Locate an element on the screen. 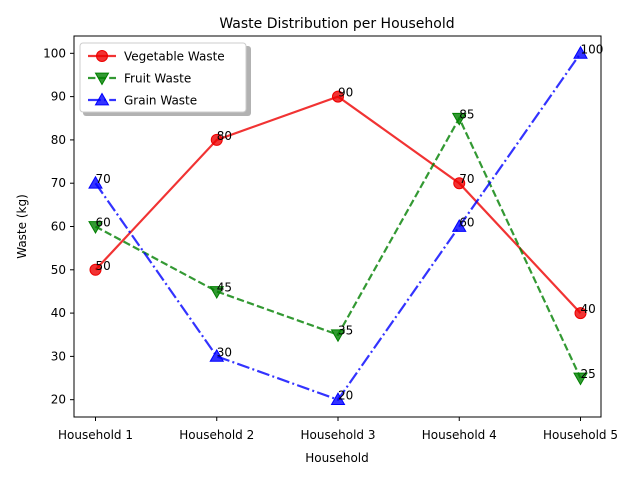 The height and width of the screenshot is (480, 640). data-label: 50 is located at coordinates (103, 266).